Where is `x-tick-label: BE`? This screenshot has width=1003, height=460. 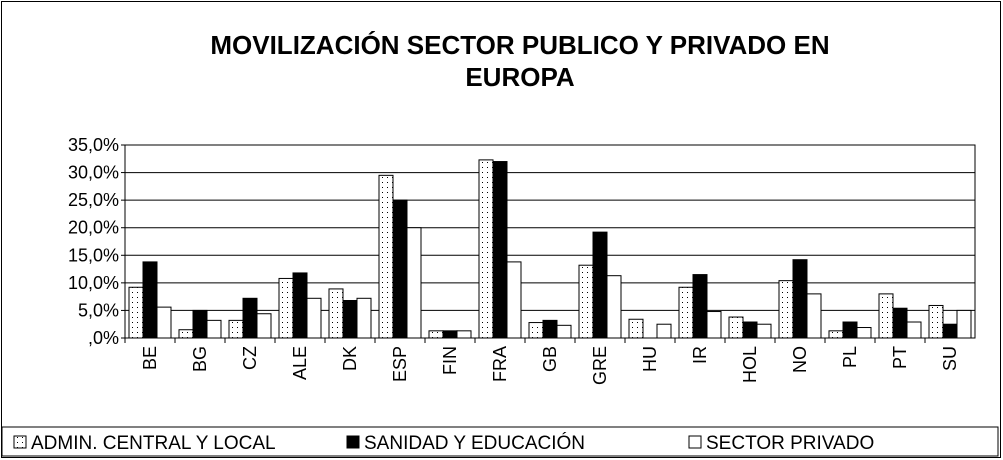
x-tick-label: BE is located at coordinates (150, 358).